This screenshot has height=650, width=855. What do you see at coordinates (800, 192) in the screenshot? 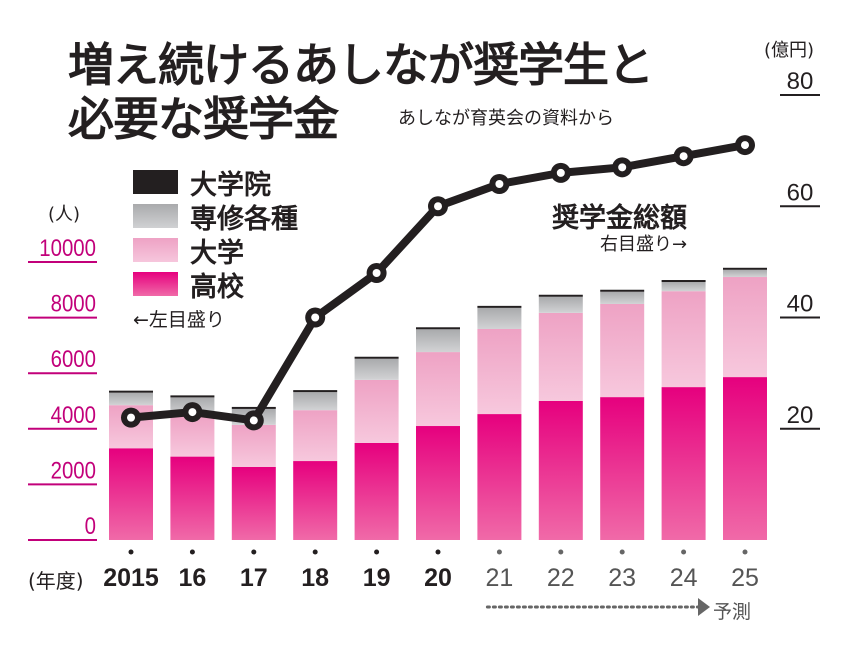
I see `right-axis-tick-label: 60` at bounding box center [800, 192].